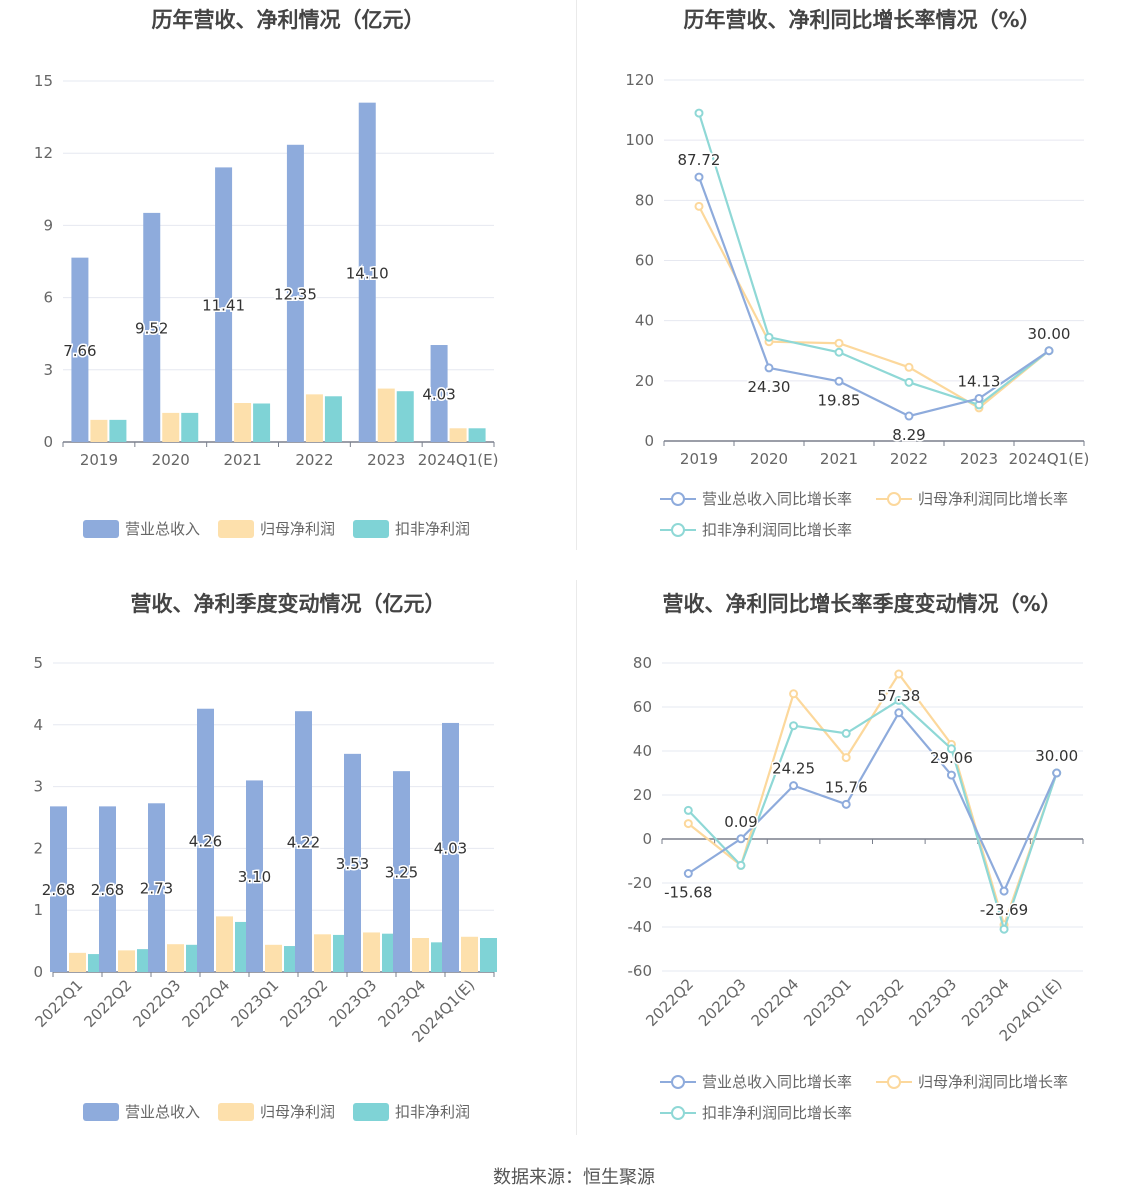 Image resolution: width=1148 pixels, height=1202 pixels. I want to click on y-tick-label: 6, so click(48, 298).